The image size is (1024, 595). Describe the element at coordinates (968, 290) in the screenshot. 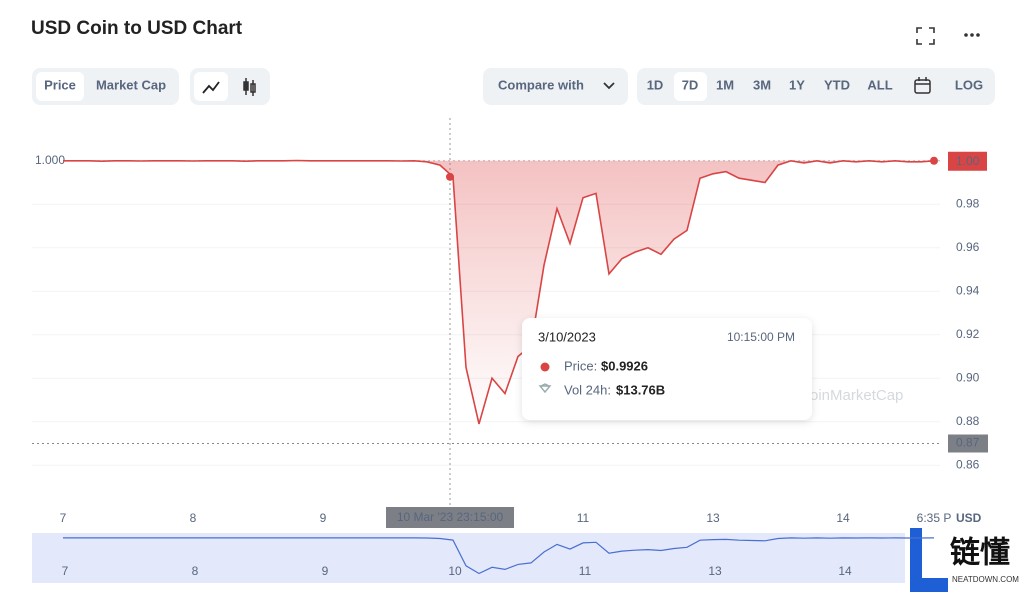

I see `y-tick-label: 0.94` at that location.